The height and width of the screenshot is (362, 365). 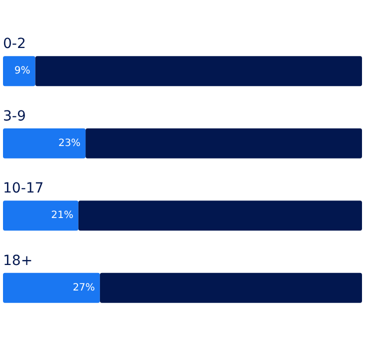 I want to click on data-label: 27%, so click(x=83, y=288).